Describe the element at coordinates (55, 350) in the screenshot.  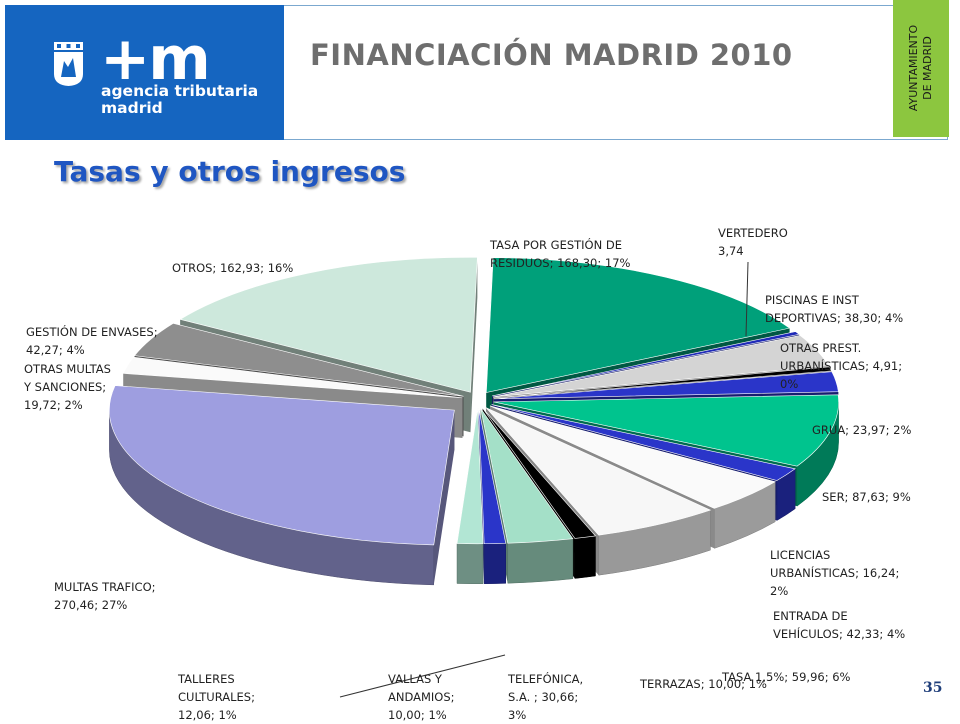
I see `slice-label-line: 42,27; 4%` at that location.